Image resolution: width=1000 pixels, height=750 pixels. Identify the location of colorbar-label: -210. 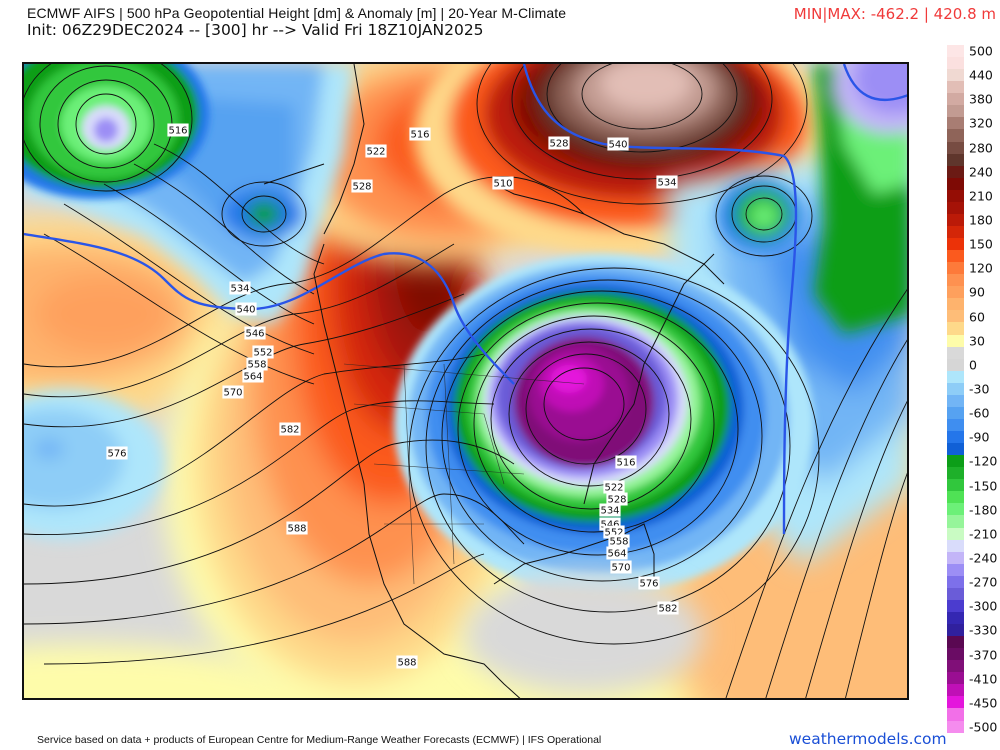
(983, 534).